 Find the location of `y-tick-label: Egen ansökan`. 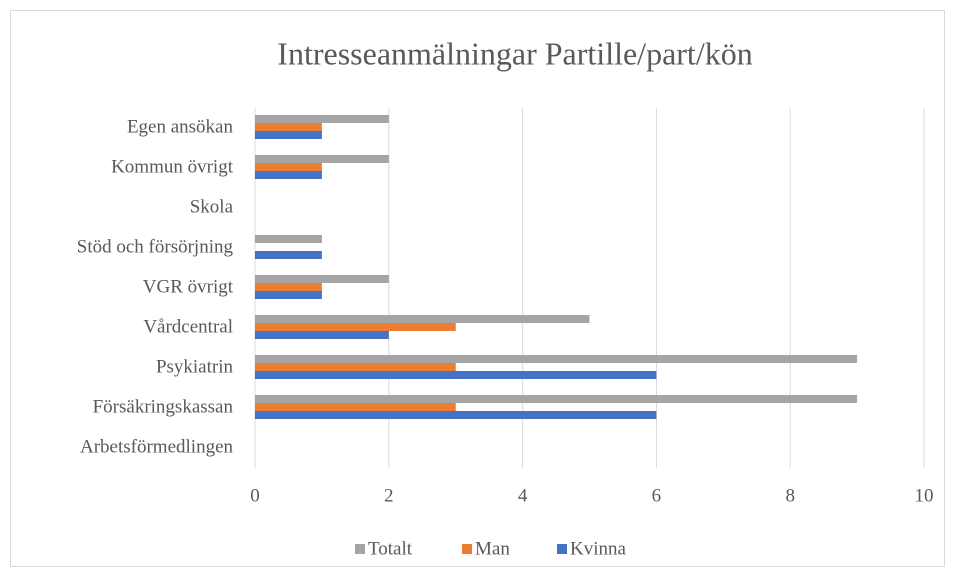

y-tick-label: Egen ansökan is located at coordinates (180, 126).